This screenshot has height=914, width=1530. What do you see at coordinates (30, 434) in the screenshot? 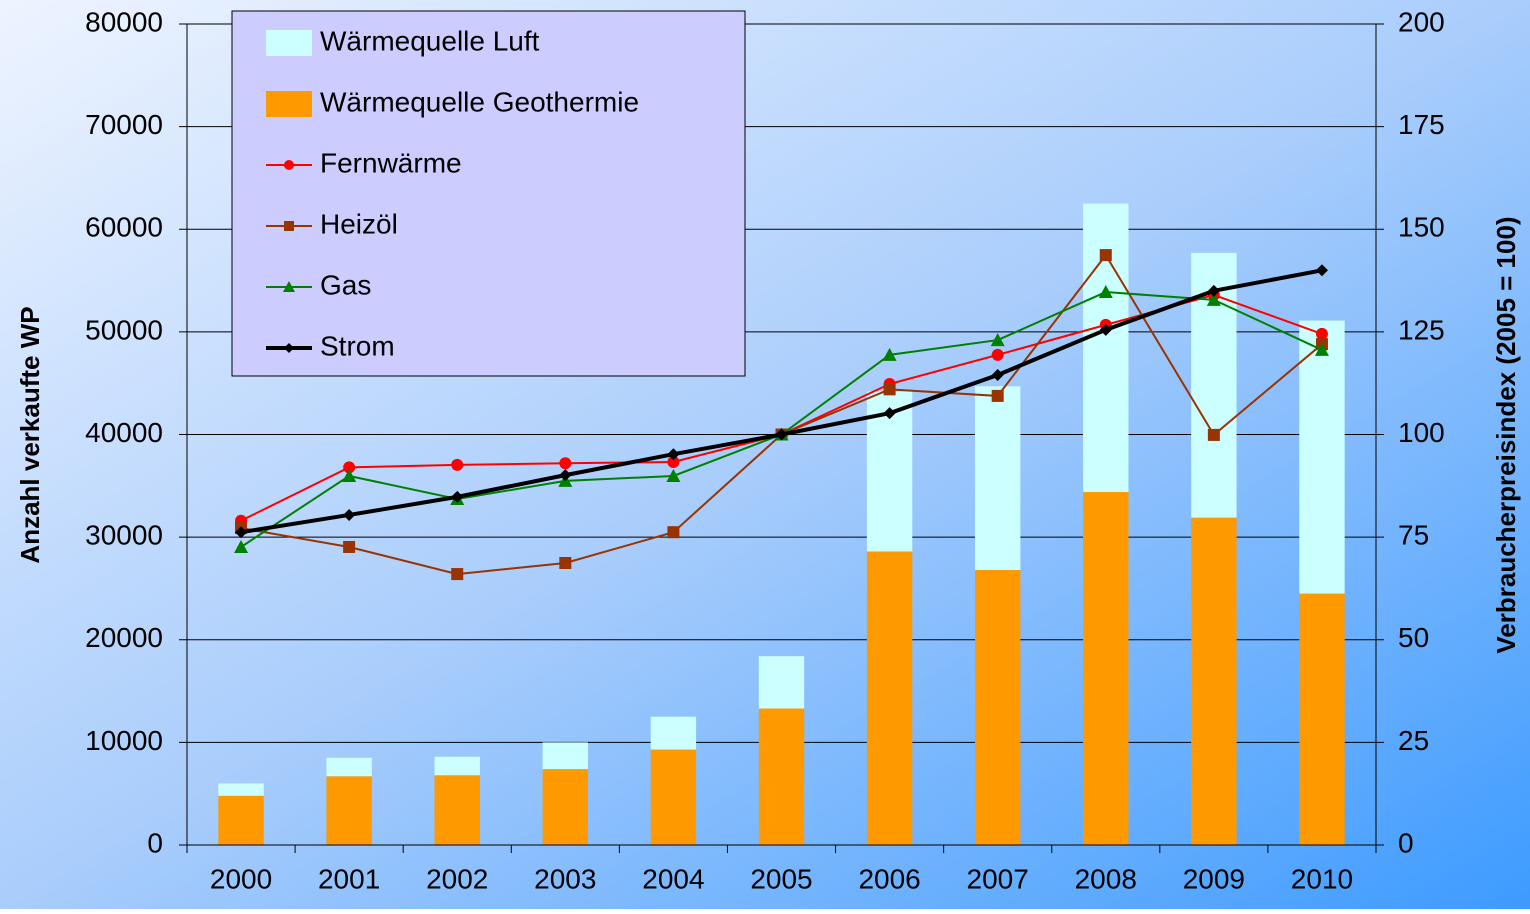
I see `y-axis-title: Anzahl verkaufte WP` at bounding box center [30, 434].